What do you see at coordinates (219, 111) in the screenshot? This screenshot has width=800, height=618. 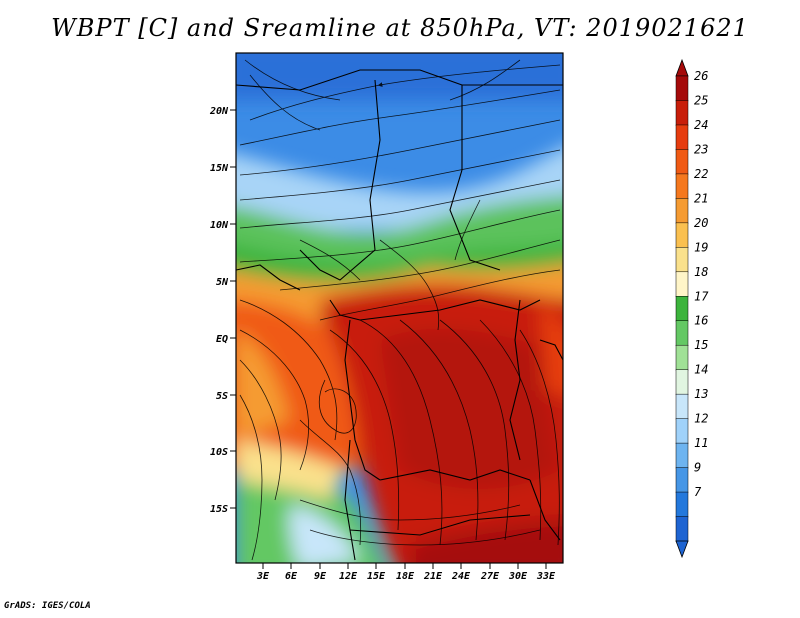 I see `lat-tick-label: 20N` at bounding box center [219, 111].